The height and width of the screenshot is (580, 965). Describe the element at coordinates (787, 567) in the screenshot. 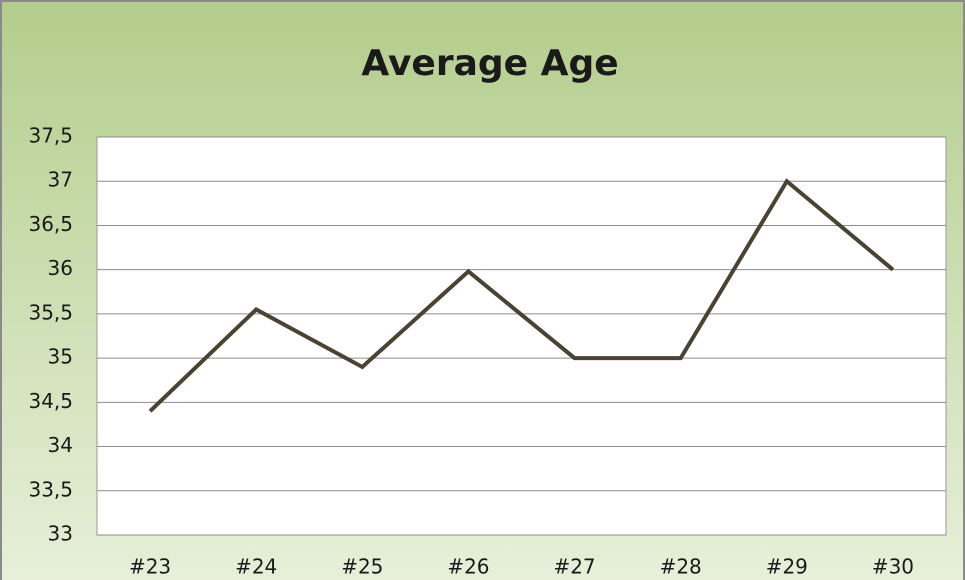

I see `x-tick-label: #29` at that location.